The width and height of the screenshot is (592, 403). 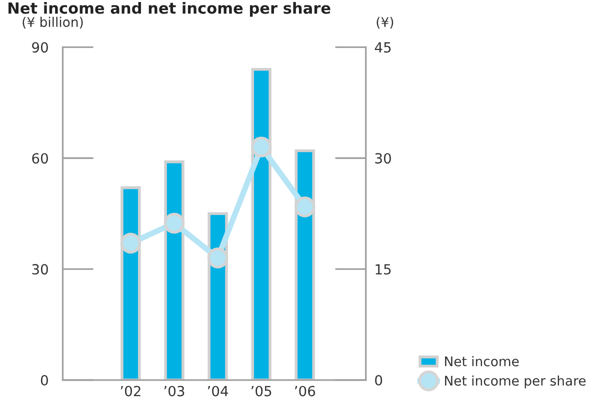 I want to click on chart-title: Net income and net income per share, so click(x=169, y=9).